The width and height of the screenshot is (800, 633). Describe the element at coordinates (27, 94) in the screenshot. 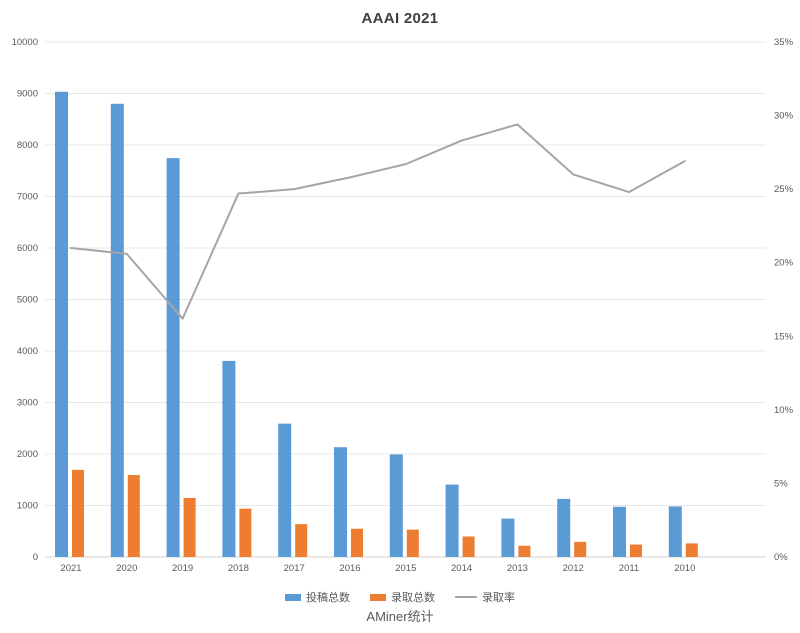

I see `left-axis-tick-label: 9000` at that location.